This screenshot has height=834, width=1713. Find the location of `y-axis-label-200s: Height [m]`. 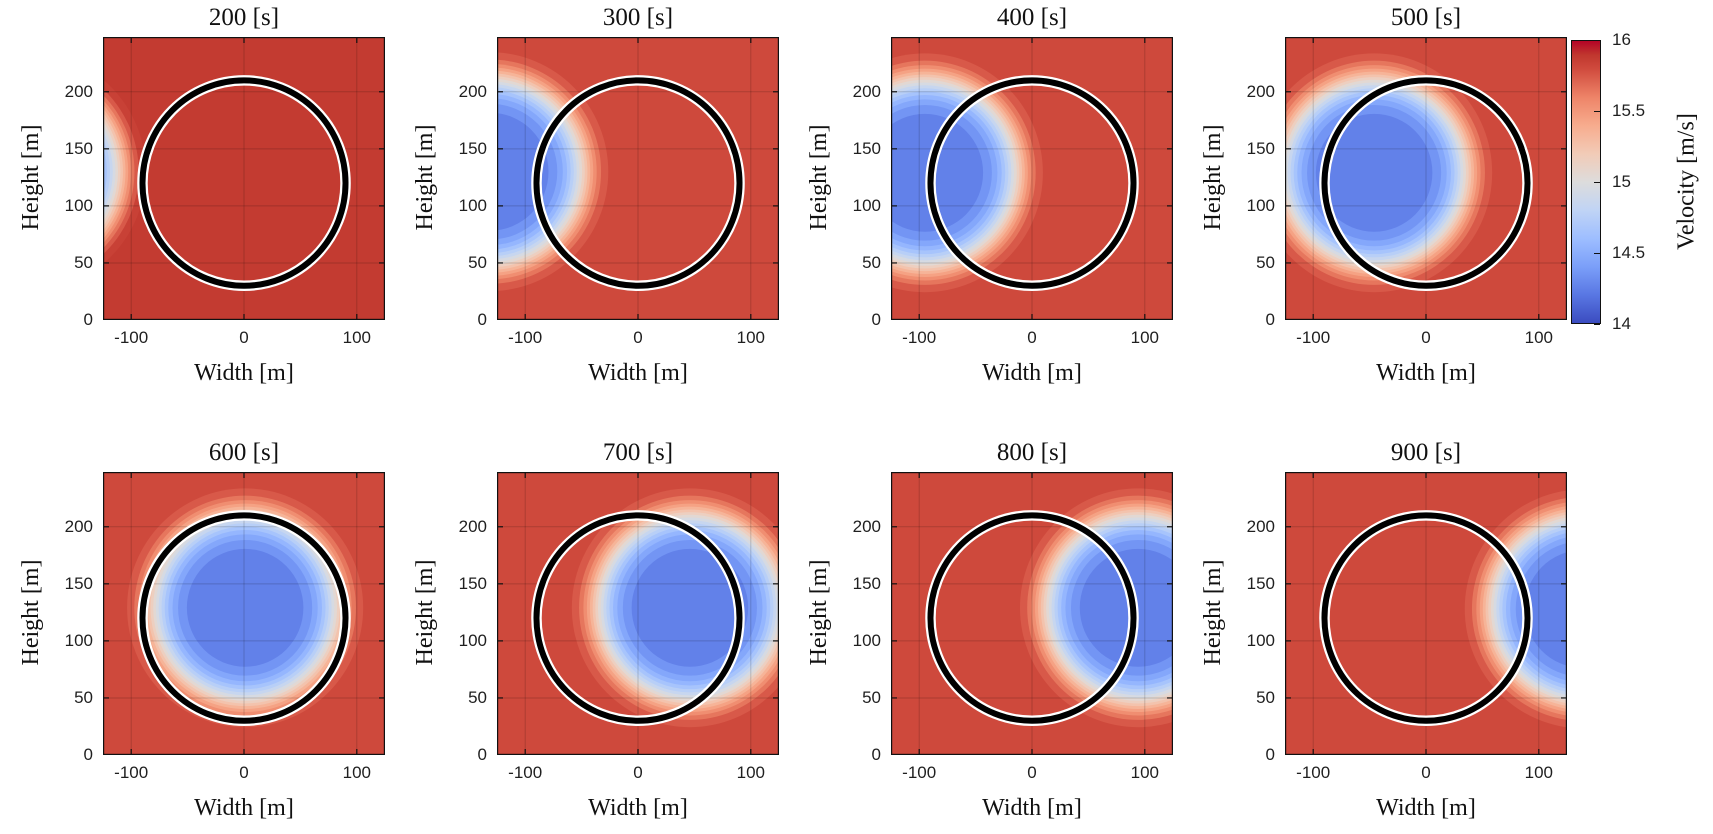

y-axis-label-200s: Height [m] is located at coordinates (30, 177).